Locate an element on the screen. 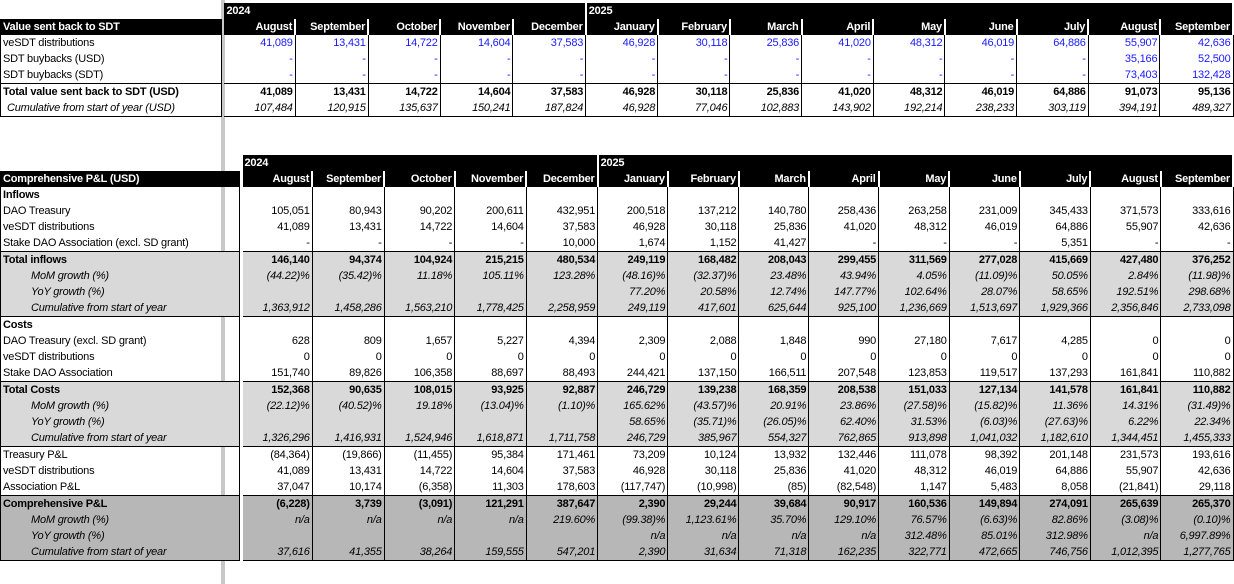 The height and width of the screenshot is (584, 1234). cell: (27.63)% is located at coordinates (1055, 422).